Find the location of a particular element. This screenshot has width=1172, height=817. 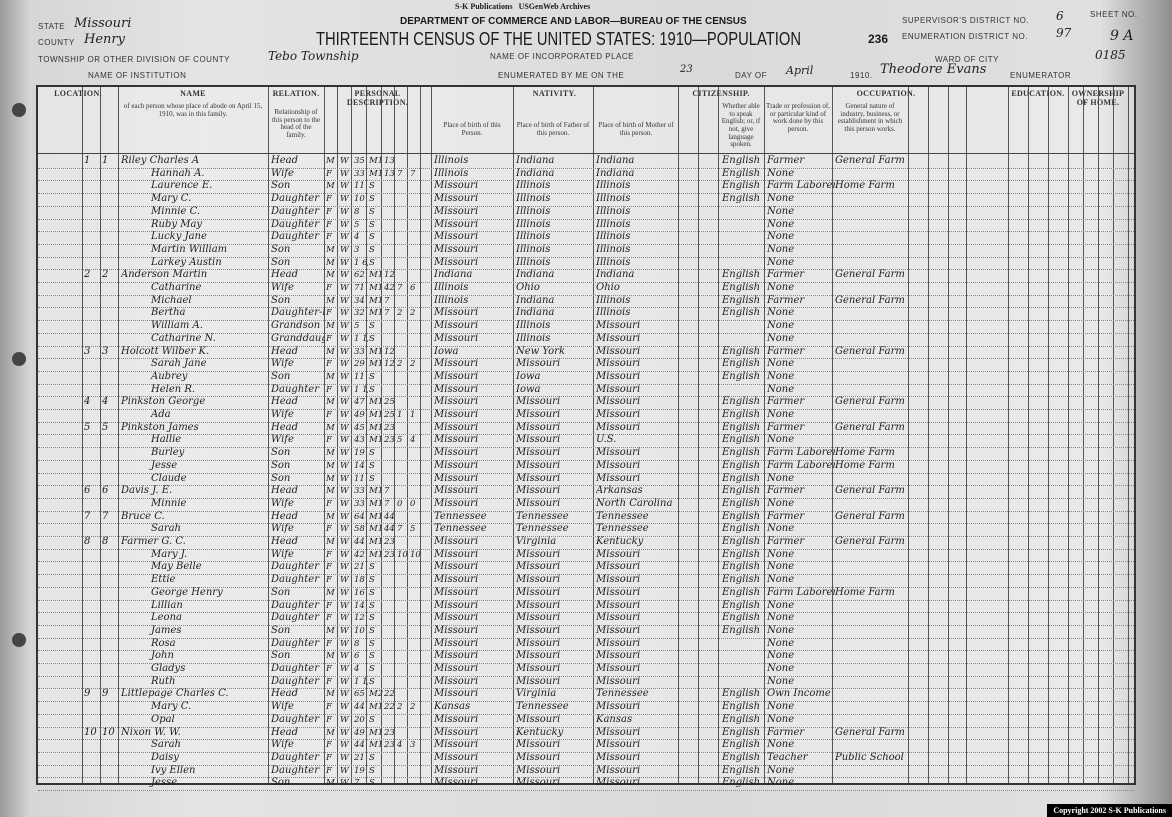

cell-birth-father: Iowa is located at coordinates (528, 376).